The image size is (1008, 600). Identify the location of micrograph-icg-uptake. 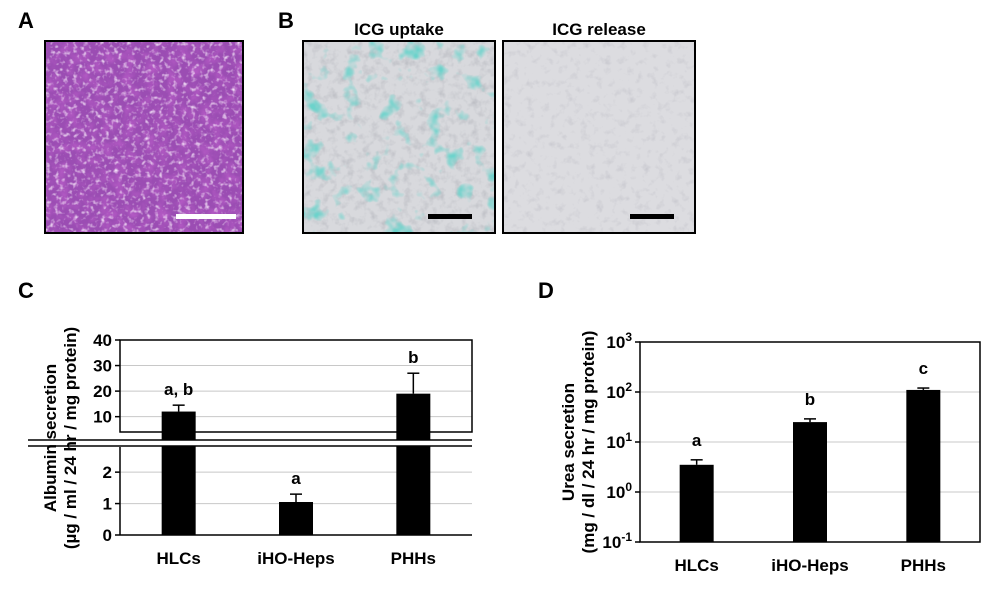
(399, 137).